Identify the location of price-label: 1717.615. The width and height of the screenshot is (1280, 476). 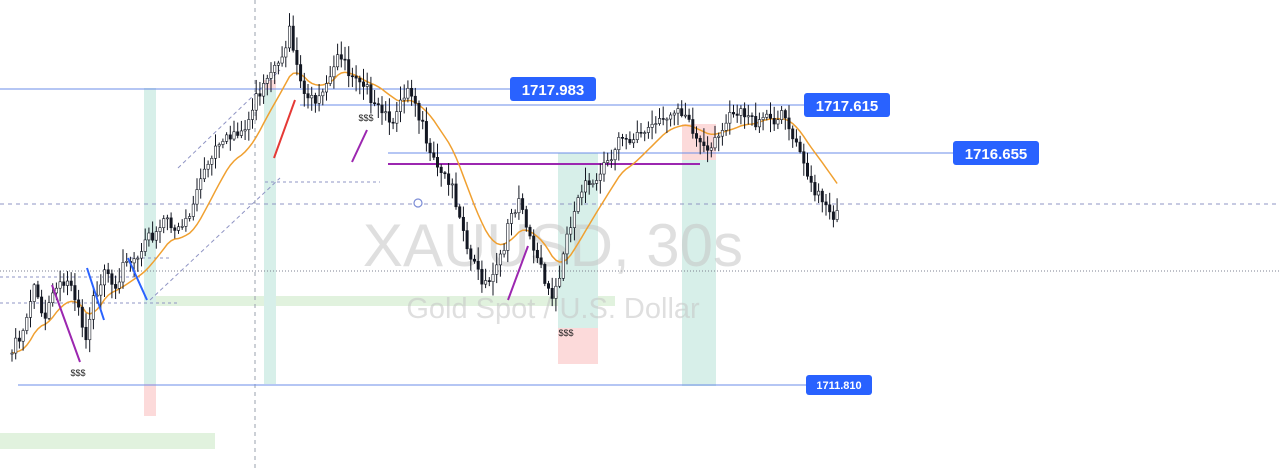
(847, 105).